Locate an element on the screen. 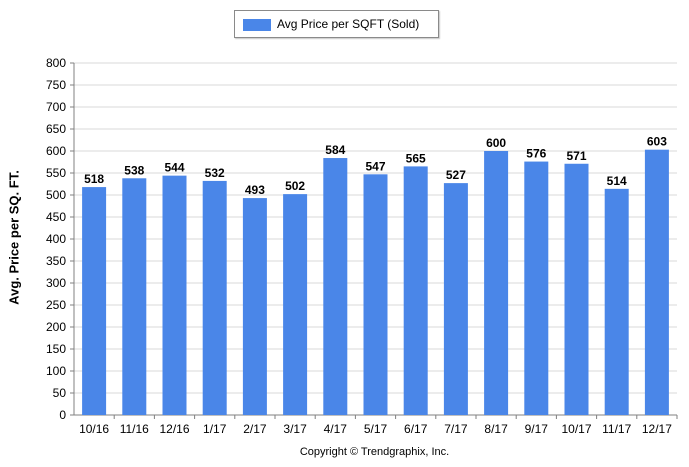 Image resolution: width=689 pixels, height=467 pixels. y-tick-label: 550 is located at coordinates (56, 173).